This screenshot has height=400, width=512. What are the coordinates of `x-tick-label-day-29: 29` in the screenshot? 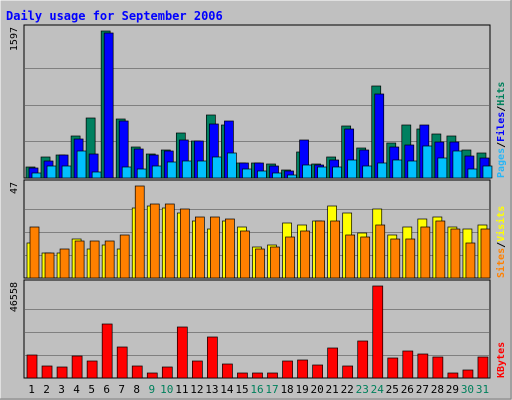 It's located at (452, 389).